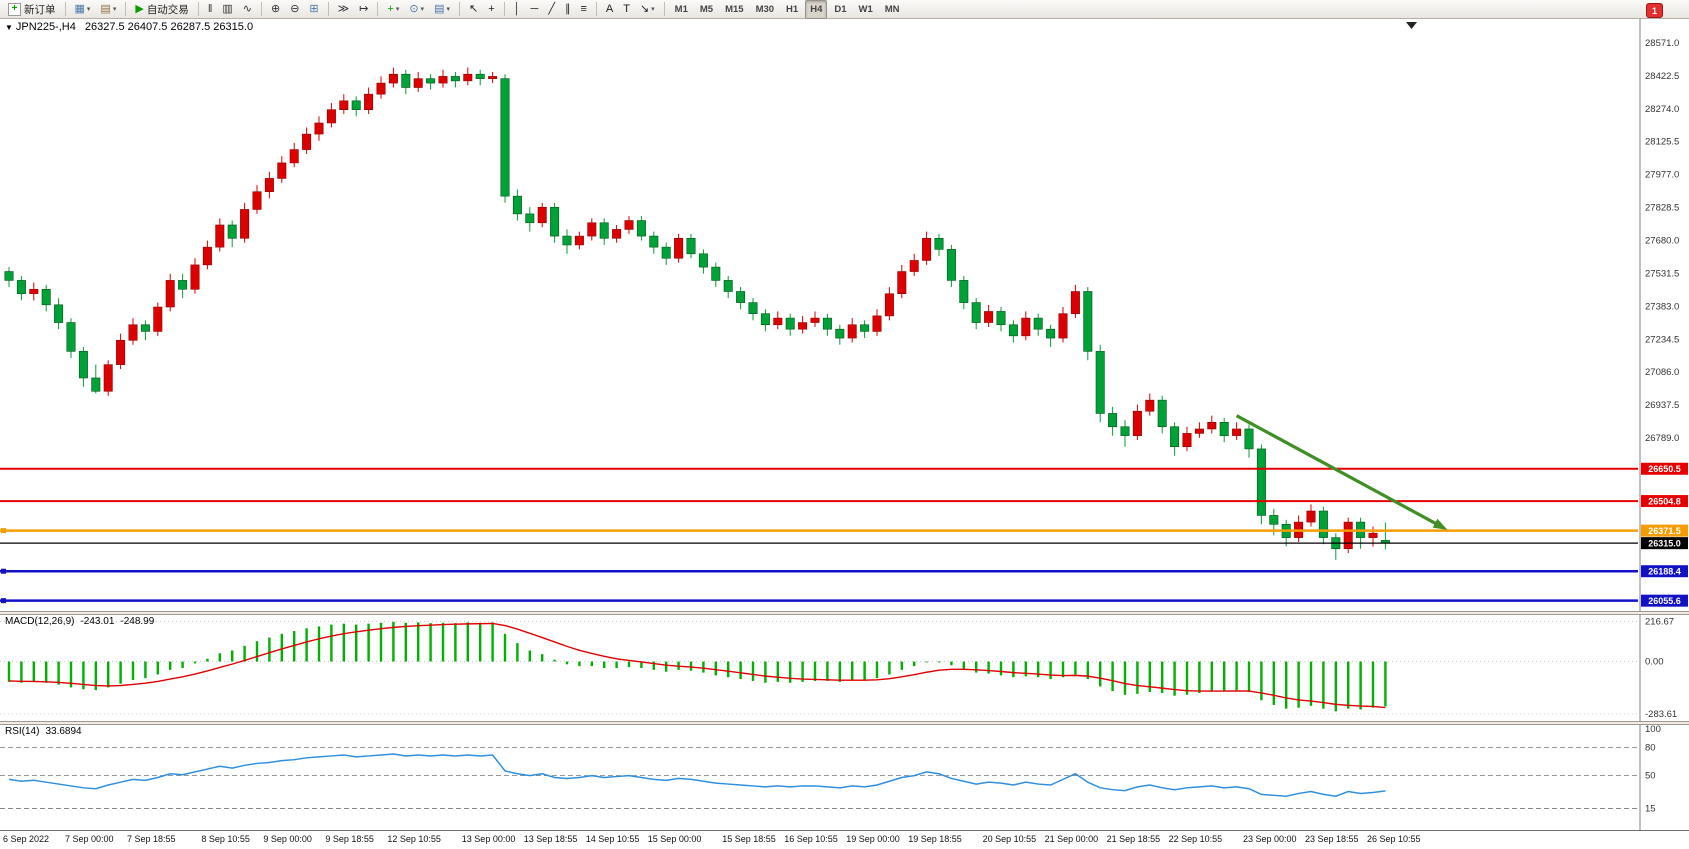 Image resolution: width=1689 pixels, height=849 pixels. What do you see at coordinates (97, 621) in the screenshot?
I see `macd-main-value: -243.01` at bounding box center [97, 621].